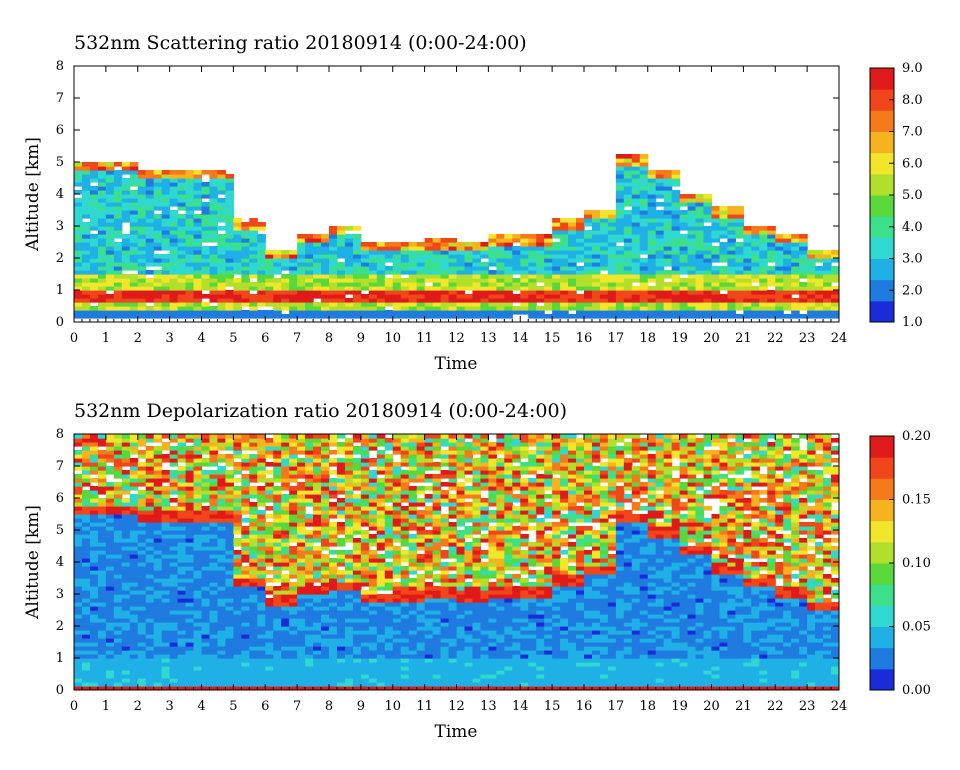 The width and height of the screenshot is (960, 770). What do you see at coordinates (912, 227) in the screenshot?
I see `colorbar-tick-label: 4.0` at bounding box center [912, 227].